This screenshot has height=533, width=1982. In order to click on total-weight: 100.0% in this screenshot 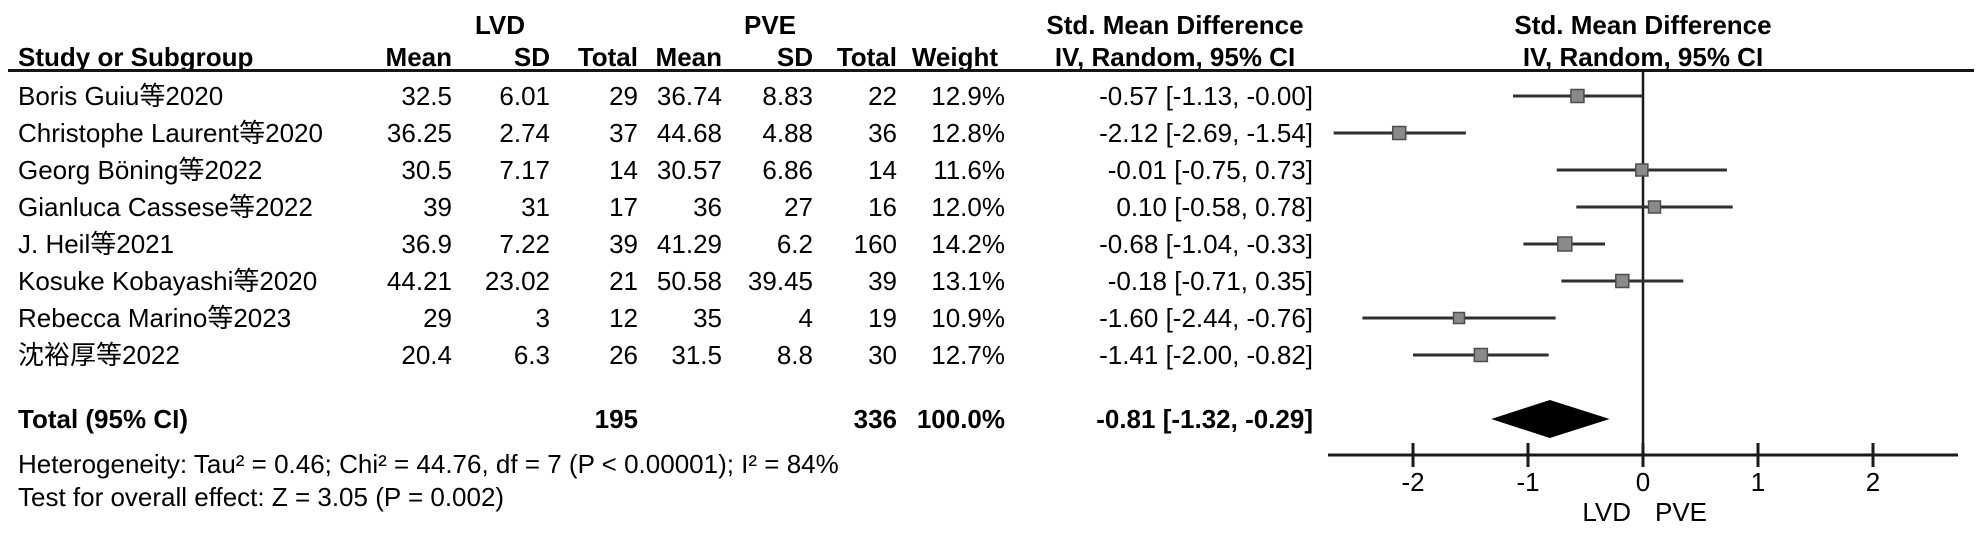, I will do `click(960, 419)`.